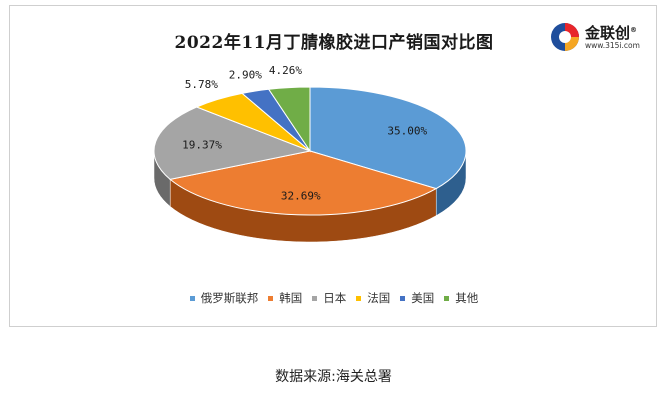 Image resolution: width=667 pixels, height=409 pixels. I want to click on legend-item-1: 韩国, so click(285, 298).